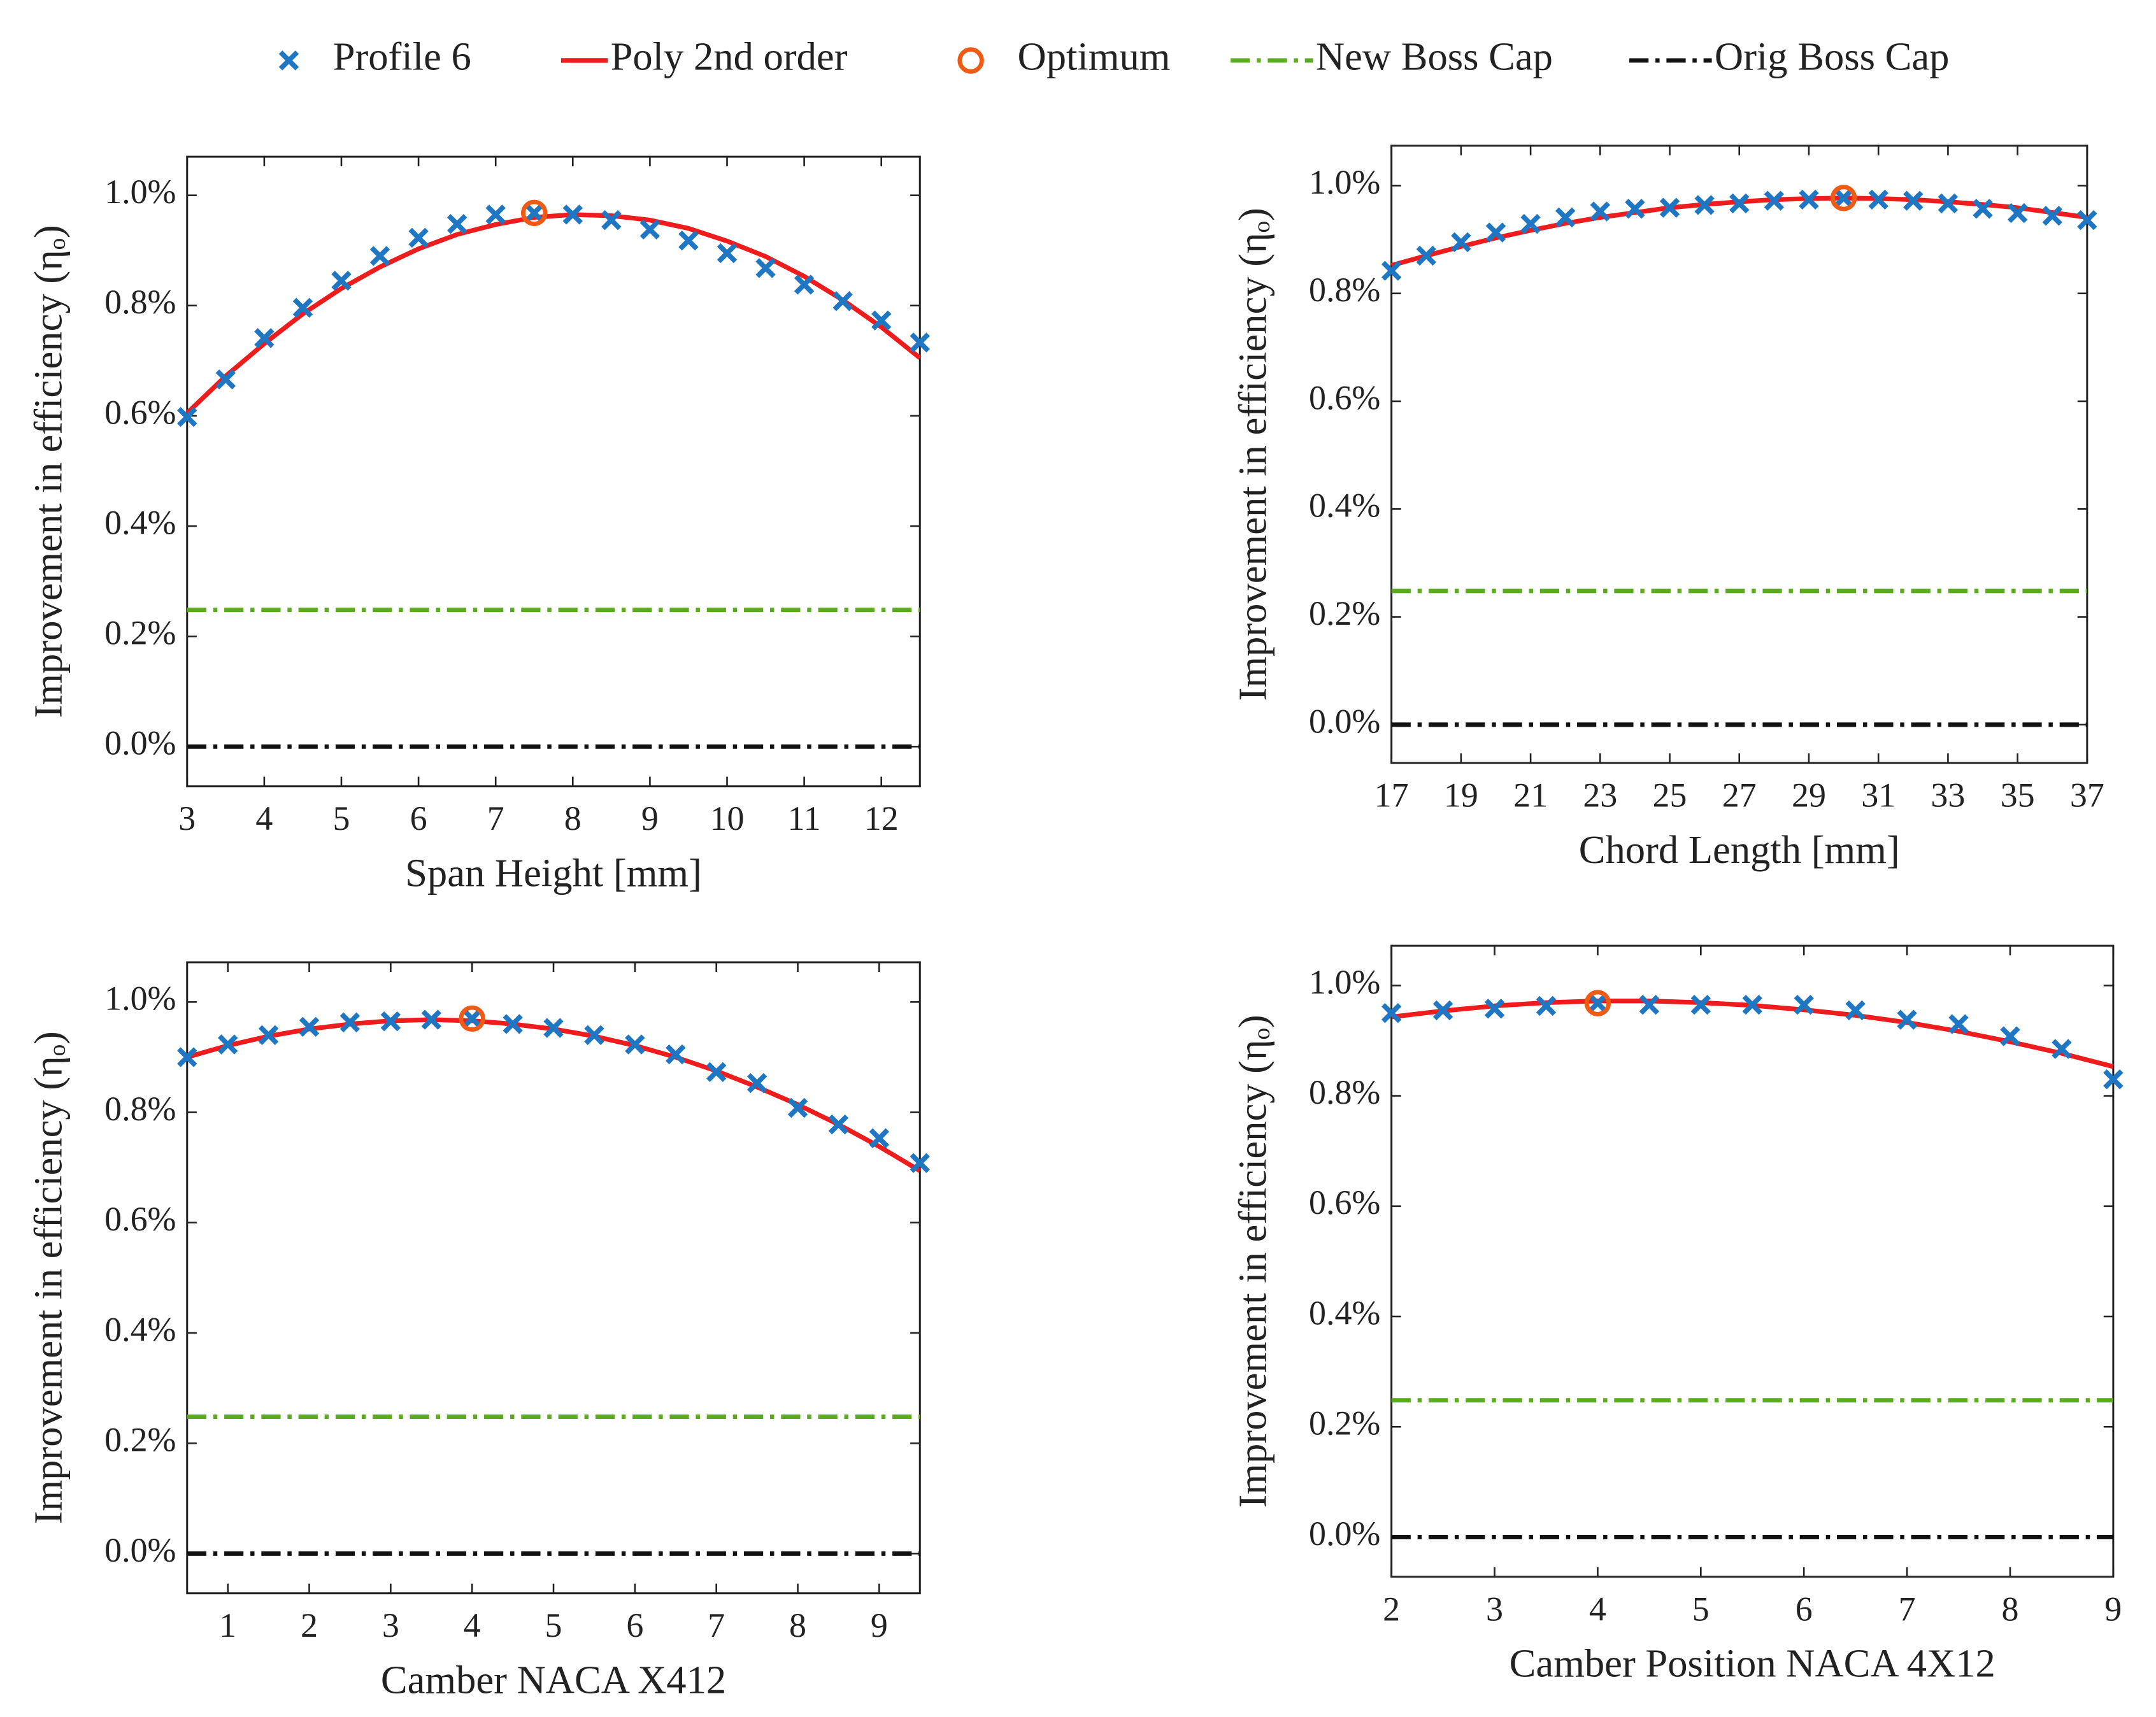  I want to click on x-tick-label: 12, so click(882, 818).